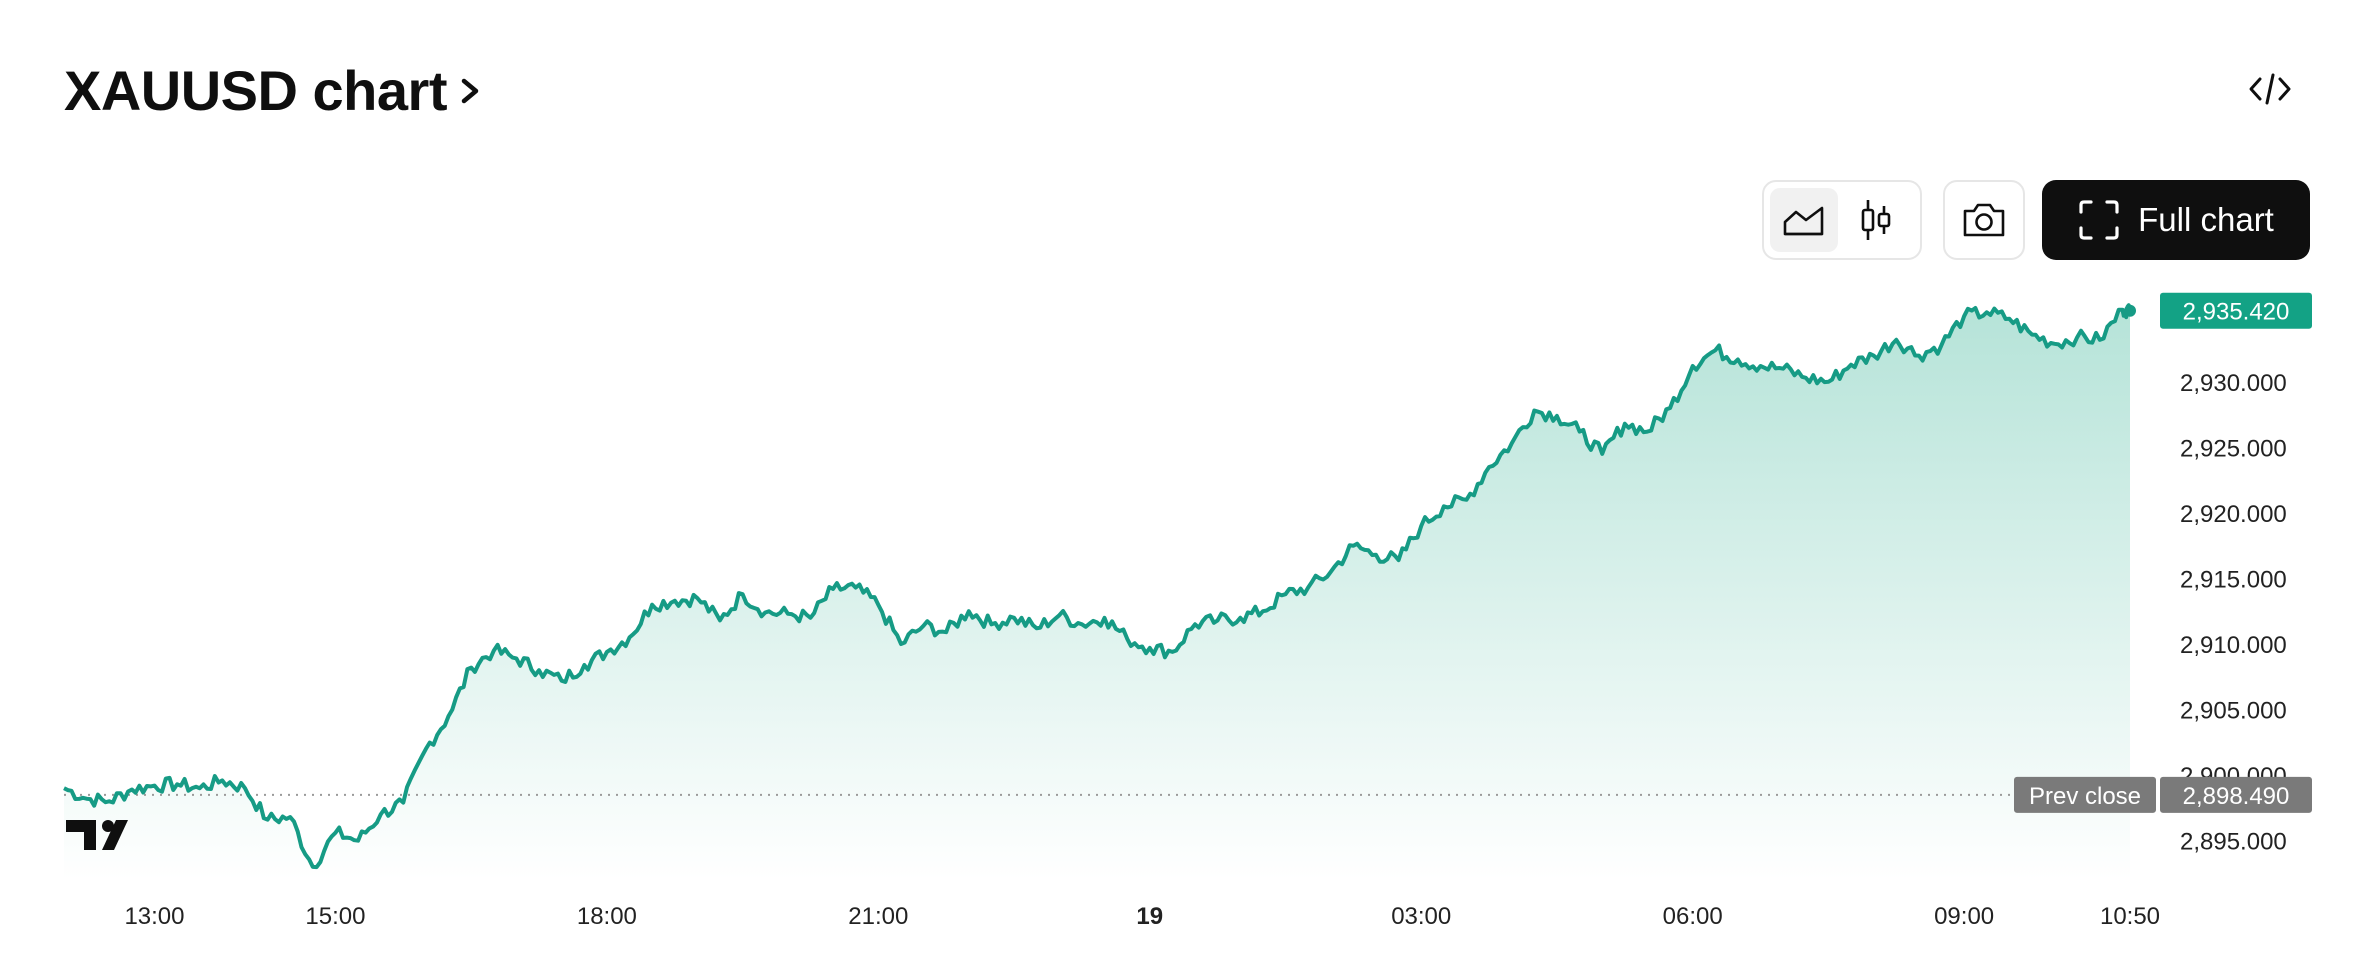 Image resolution: width=2360 pixels, height=967 pixels. What do you see at coordinates (1149, 916) in the screenshot?
I see `x-tick-label: 19` at bounding box center [1149, 916].